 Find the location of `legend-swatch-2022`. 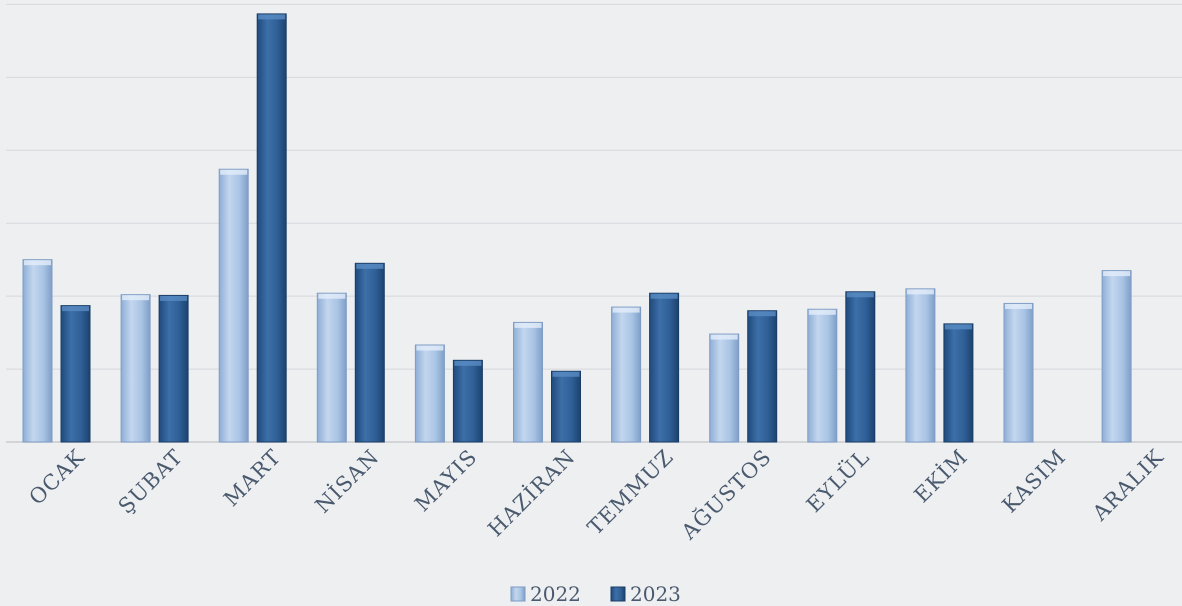

legend-swatch-2022 is located at coordinates (518, 594).